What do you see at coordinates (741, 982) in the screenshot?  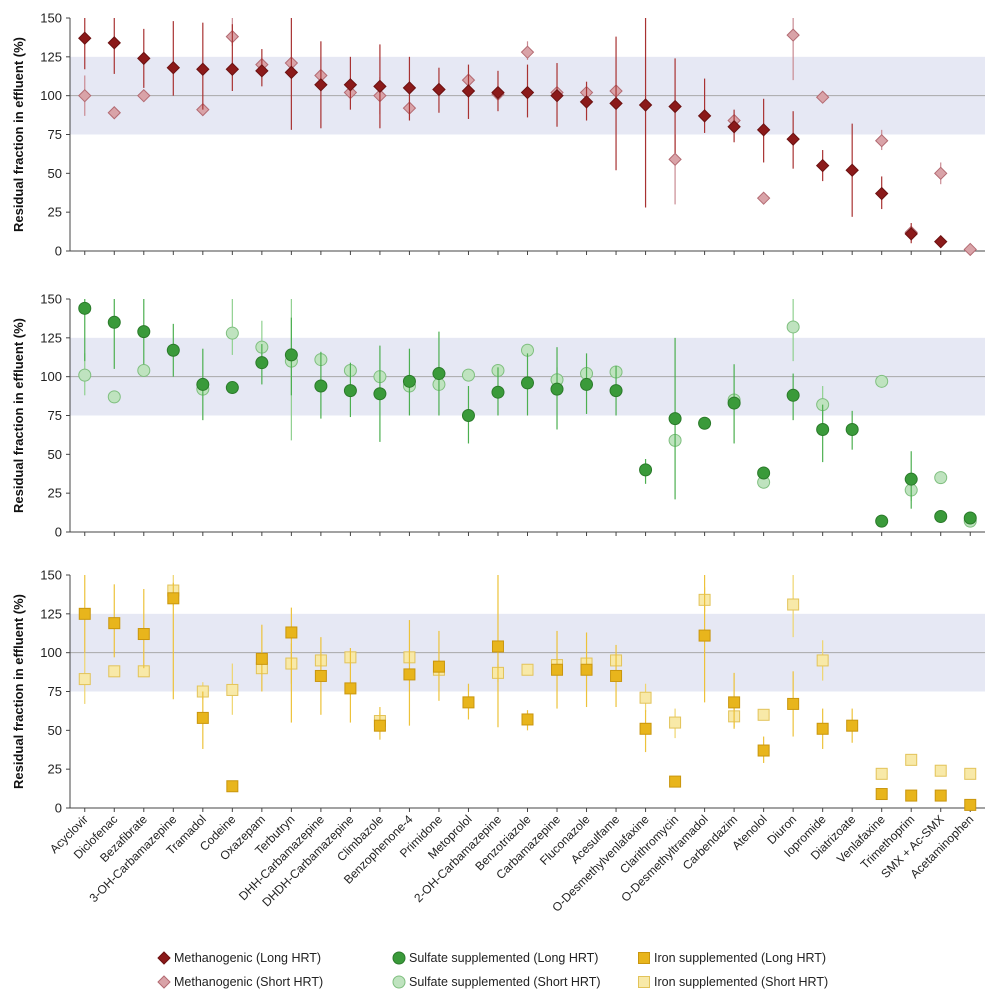 I see `legend-label: Iron supplemented (Short HRT)` at bounding box center [741, 982].